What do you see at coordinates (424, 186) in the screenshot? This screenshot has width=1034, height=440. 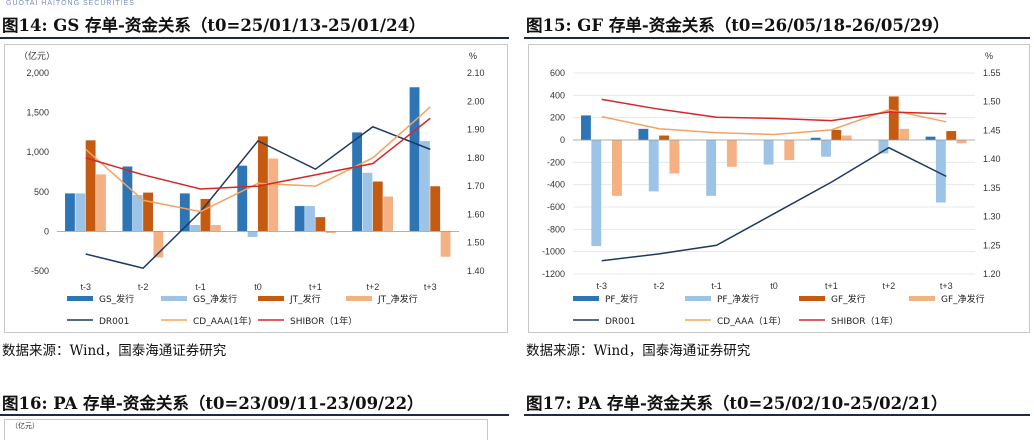 I see `bar-GS_净发行-t+3` at bounding box center [424, 186].